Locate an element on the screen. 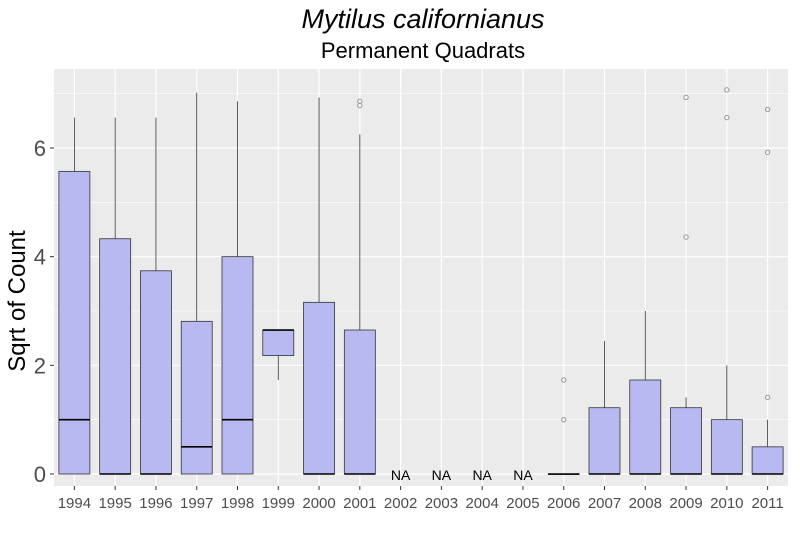  box-2006 is located at coordinates (563, 426).